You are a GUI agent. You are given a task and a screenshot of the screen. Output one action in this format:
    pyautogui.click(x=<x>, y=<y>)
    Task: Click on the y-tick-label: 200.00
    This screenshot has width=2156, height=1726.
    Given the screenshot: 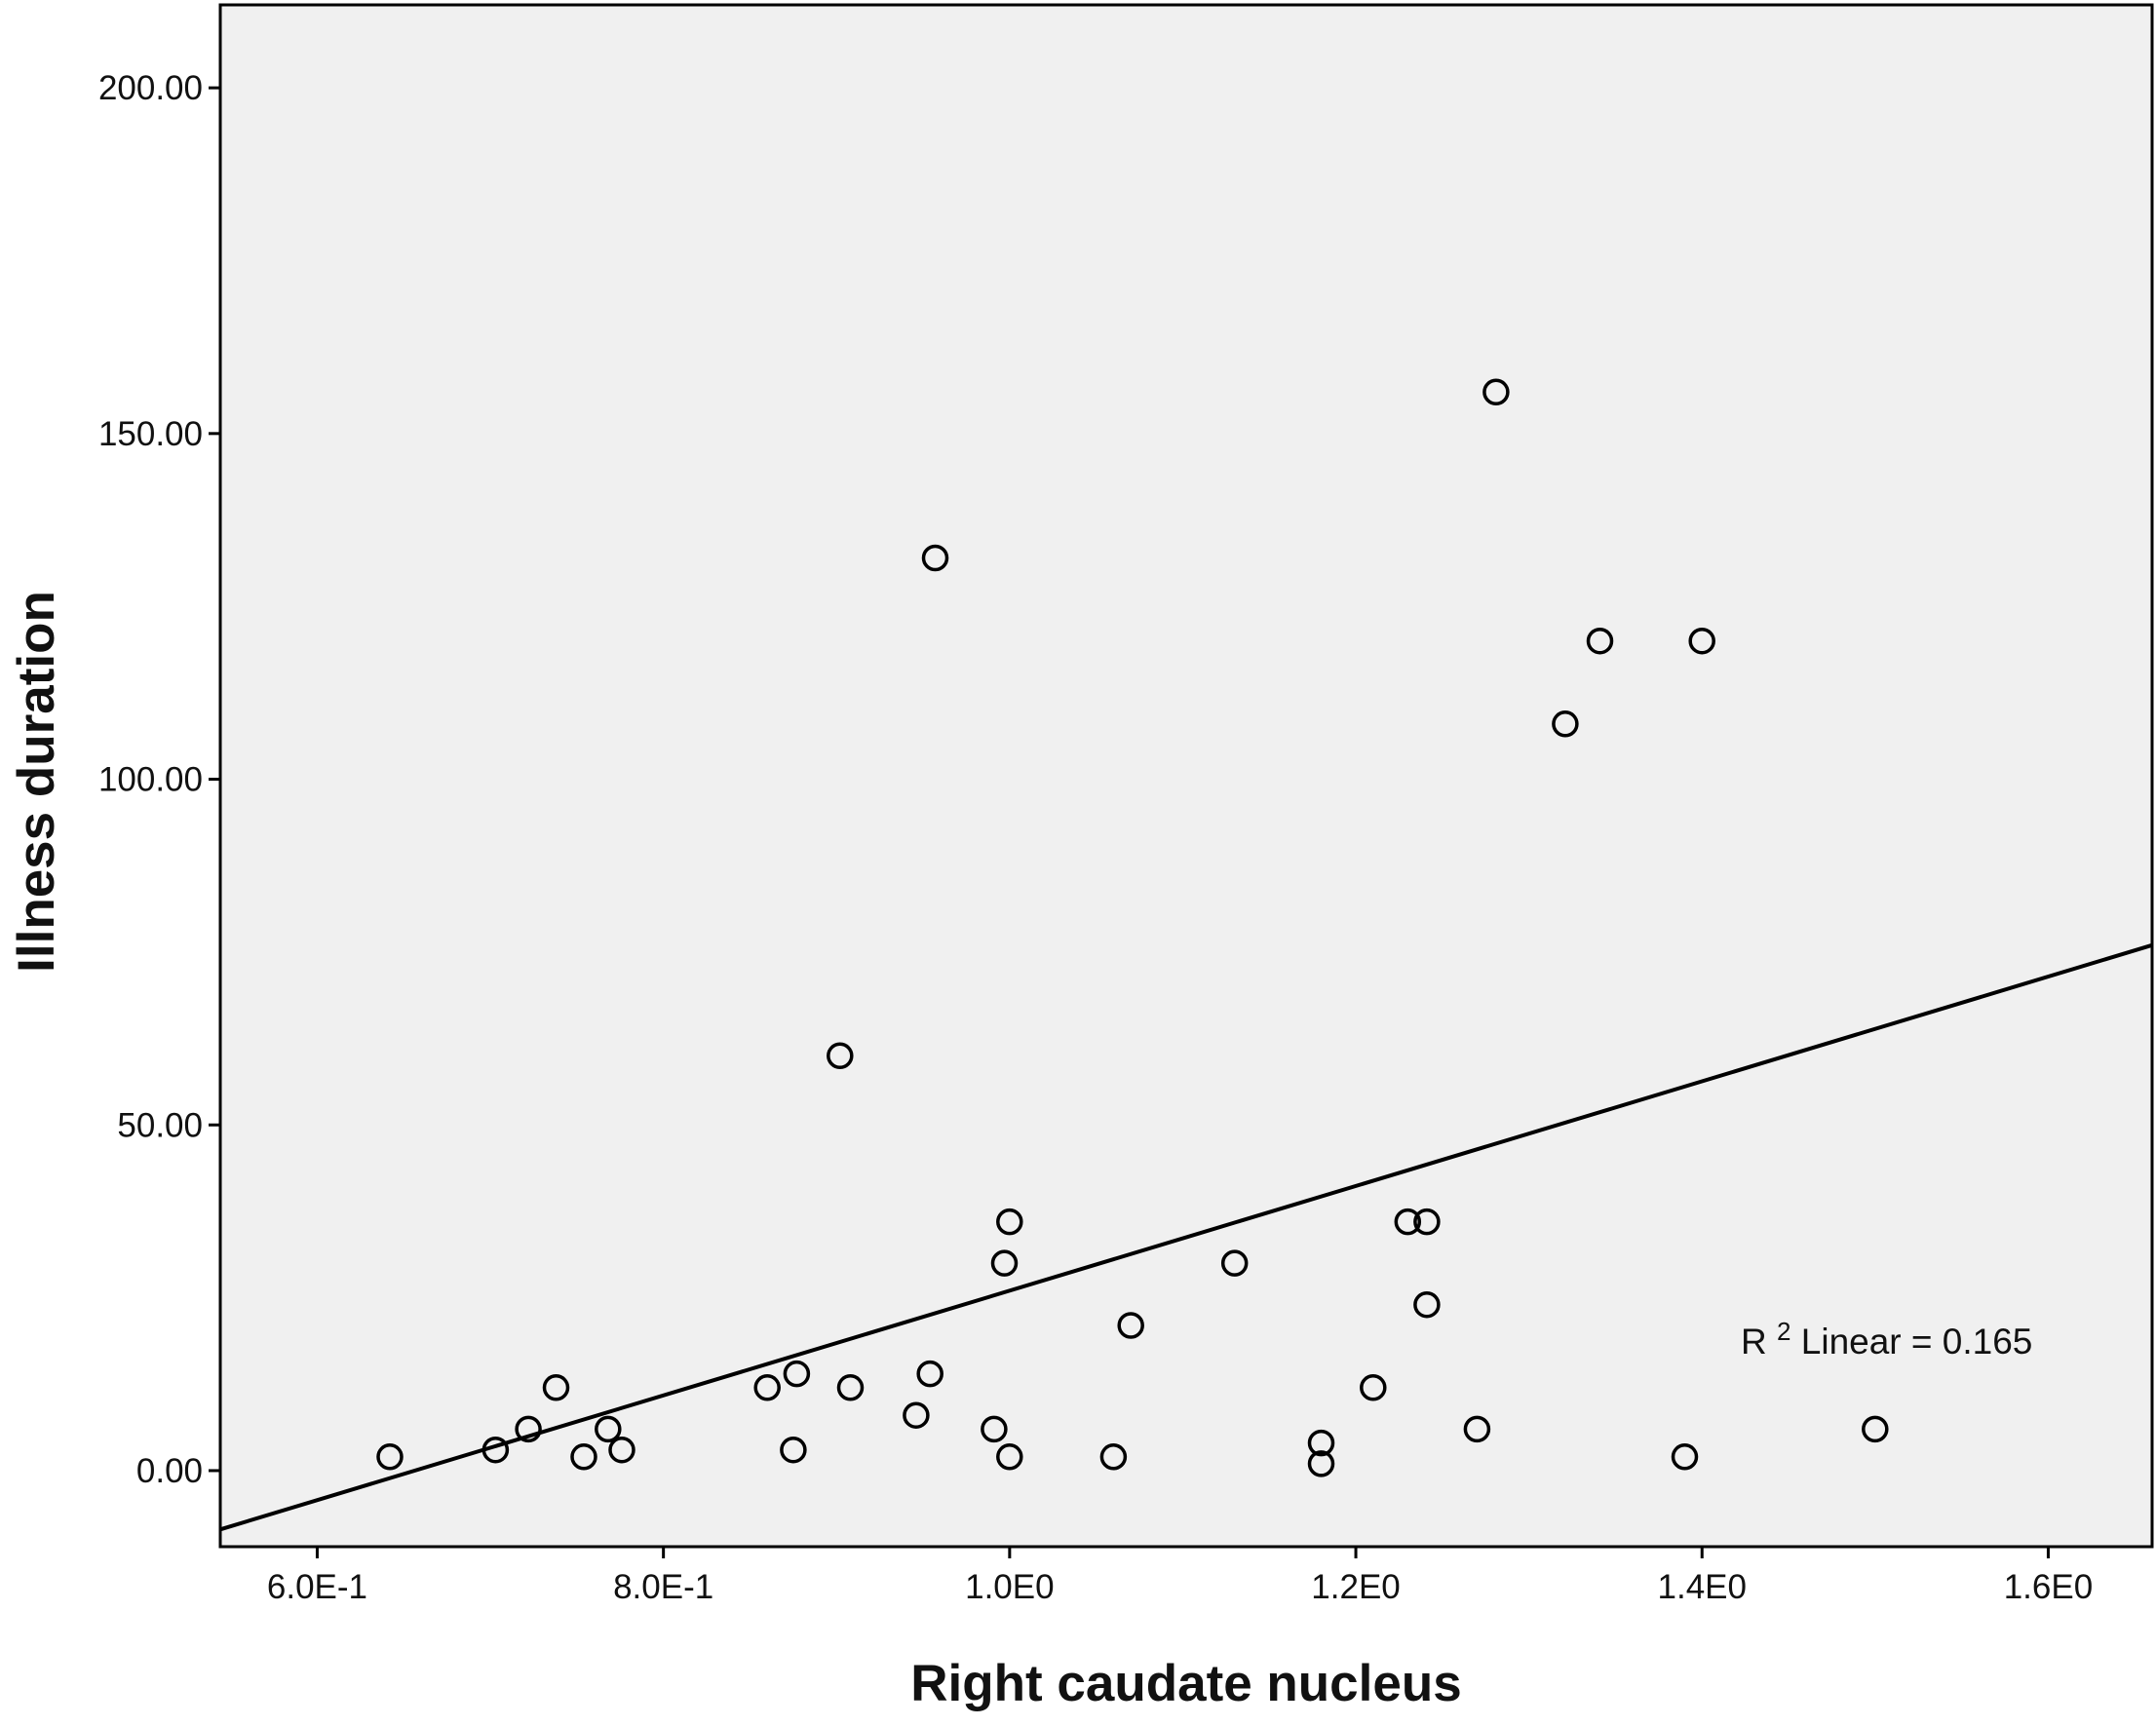 What is the action you would take?
    pyautogui.click(x=150, y=88)
    